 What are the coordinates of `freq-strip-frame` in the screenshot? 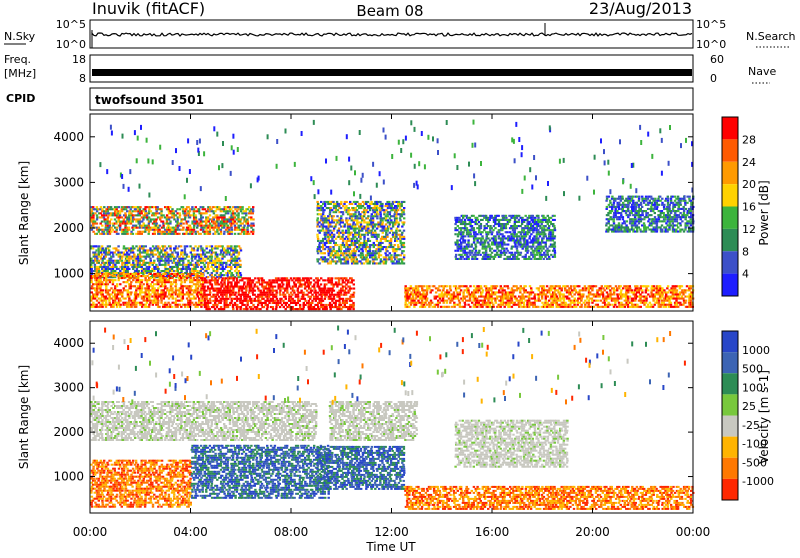 It's located at (391, 68).